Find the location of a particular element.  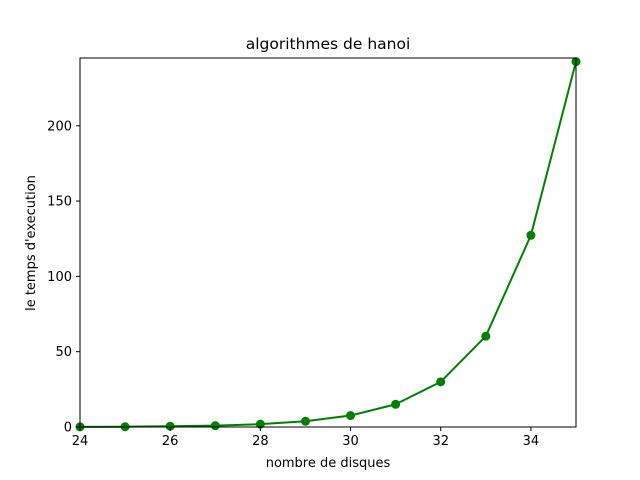

y-tick-label: 0 is located at coordinates (68, 428).